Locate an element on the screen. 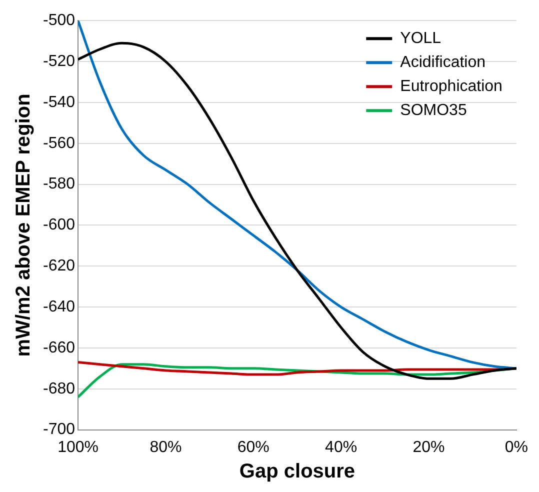 The height and width of the screenshot is (492, 539). y-tick-label: -580 is located at coordinates (59, 184).